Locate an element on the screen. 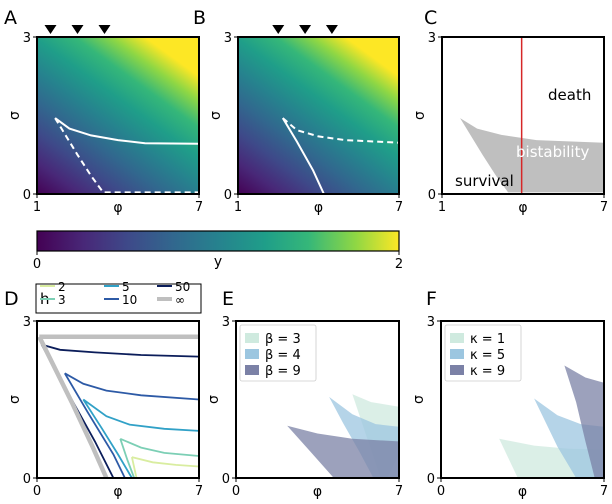 This screenshot has height=504, width=612. region-label-bistability: bistability is located at coordinates (552, 152).